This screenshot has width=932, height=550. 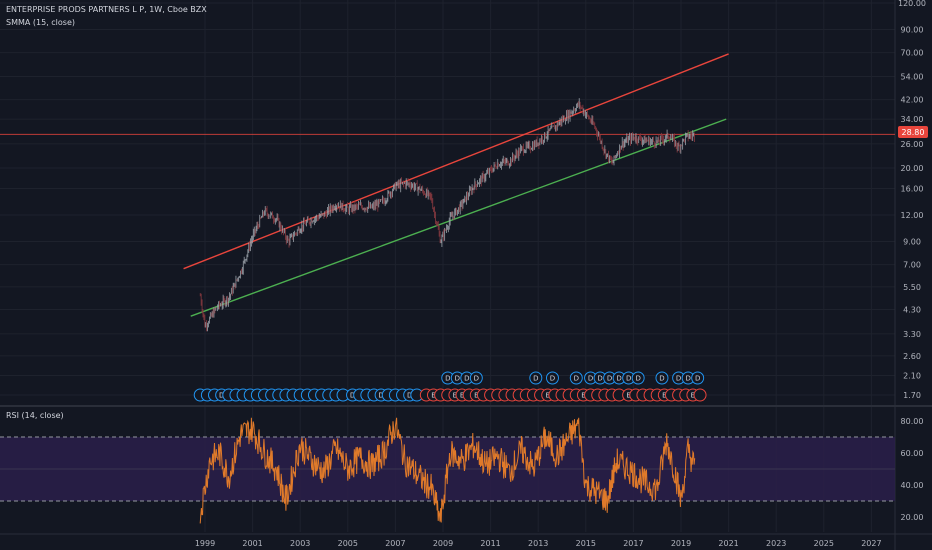 What do you see at coordinates (912, 356) in the screenshot?
I see `price-tick-label: 2.60` at bounding box center [912, 356].